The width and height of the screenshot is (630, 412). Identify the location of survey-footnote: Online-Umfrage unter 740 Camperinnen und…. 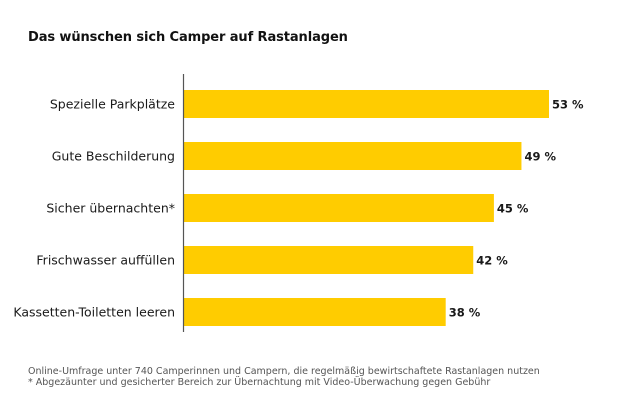
(284, 371).